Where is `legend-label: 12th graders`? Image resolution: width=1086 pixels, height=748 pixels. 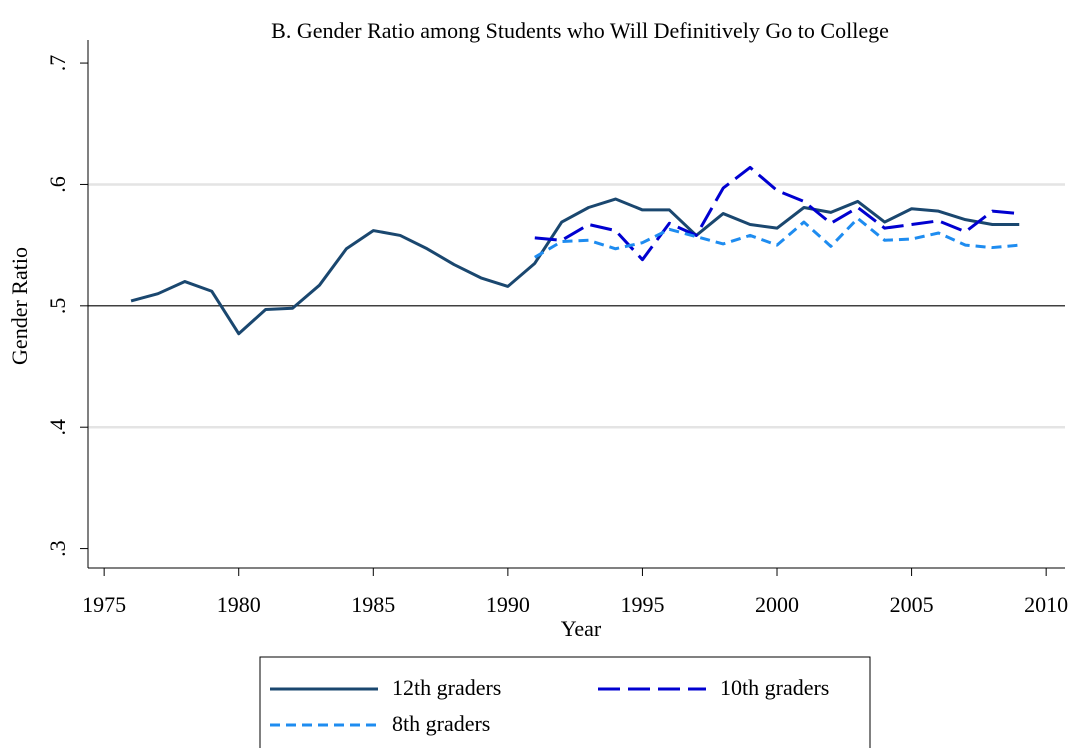
legend-label: 12th graders is located at coordinates (446, 687).